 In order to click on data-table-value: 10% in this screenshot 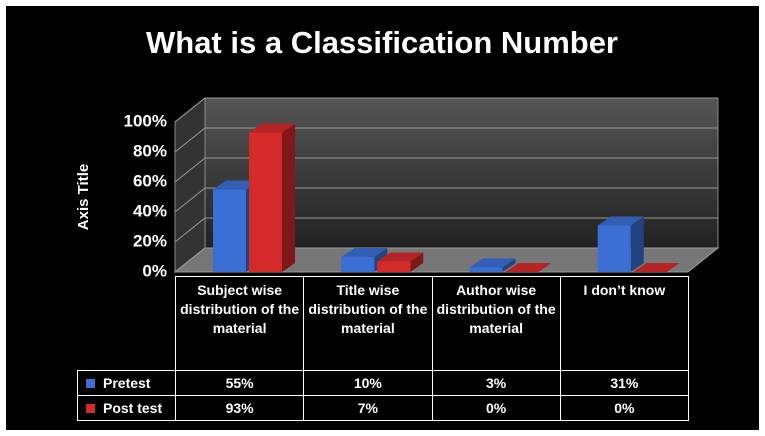, I will do `click(368, 383)`.